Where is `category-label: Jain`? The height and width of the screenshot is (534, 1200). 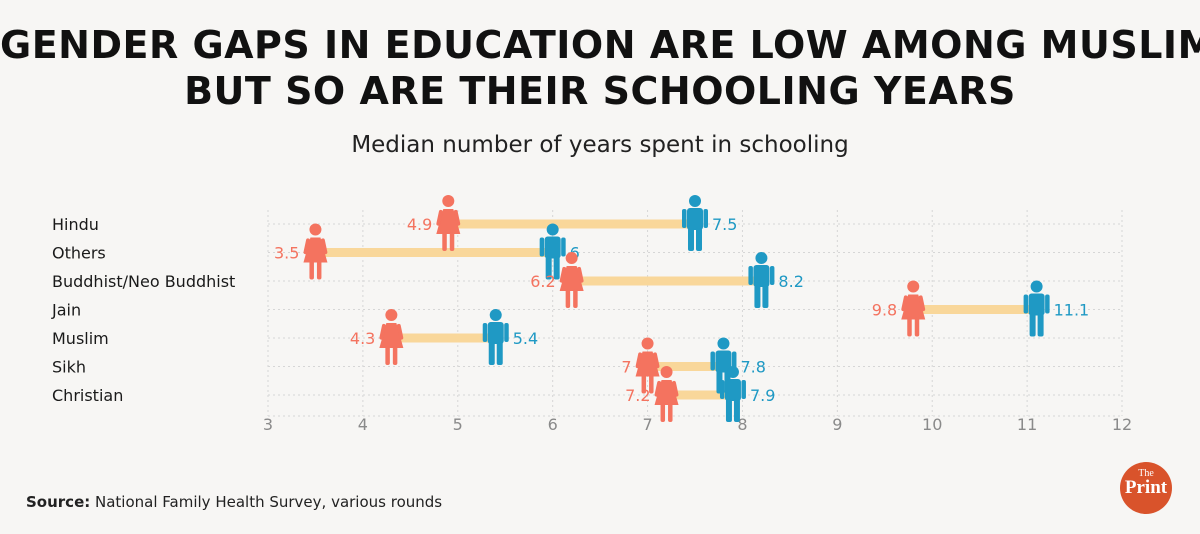
category-label: Jain is located at coordinates (66, 310).